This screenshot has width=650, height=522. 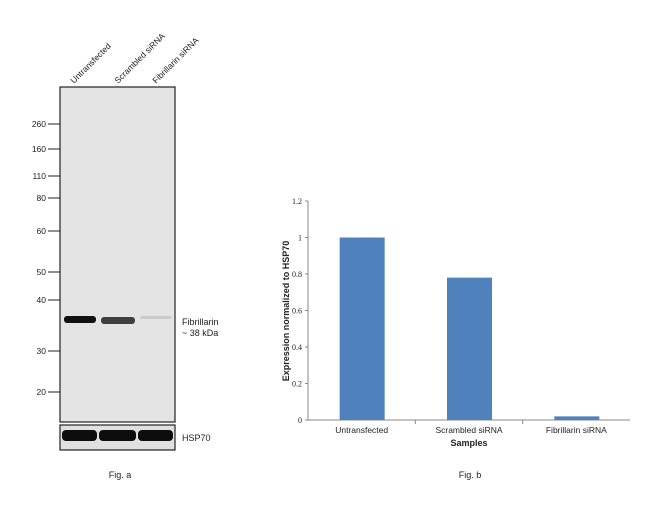 I want to click on caption-a: Fig. a, so click(x=120, y=475).